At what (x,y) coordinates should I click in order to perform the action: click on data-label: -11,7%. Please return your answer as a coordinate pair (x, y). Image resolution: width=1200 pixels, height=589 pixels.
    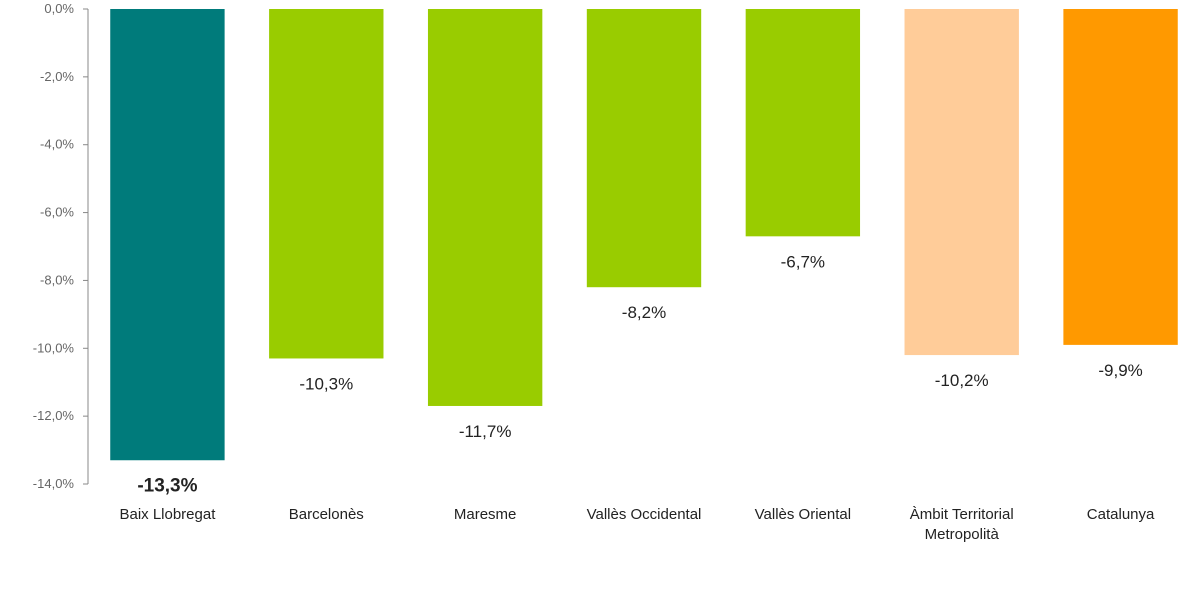
    Looking at the image, I should click on (485, 431).